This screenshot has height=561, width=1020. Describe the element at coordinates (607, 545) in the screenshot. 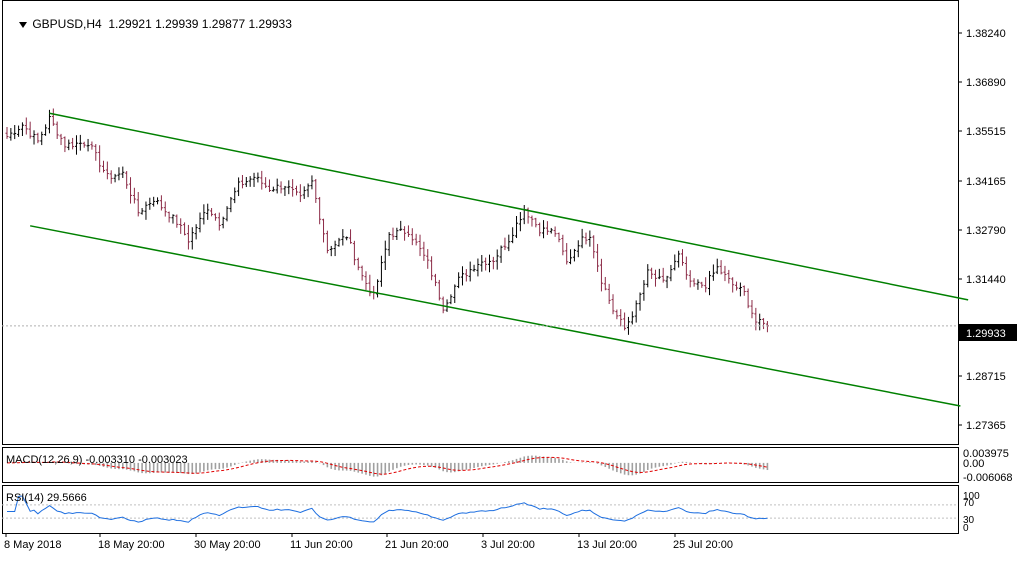

I see `time-tick-label: 13 Jul 20:00` at that location.